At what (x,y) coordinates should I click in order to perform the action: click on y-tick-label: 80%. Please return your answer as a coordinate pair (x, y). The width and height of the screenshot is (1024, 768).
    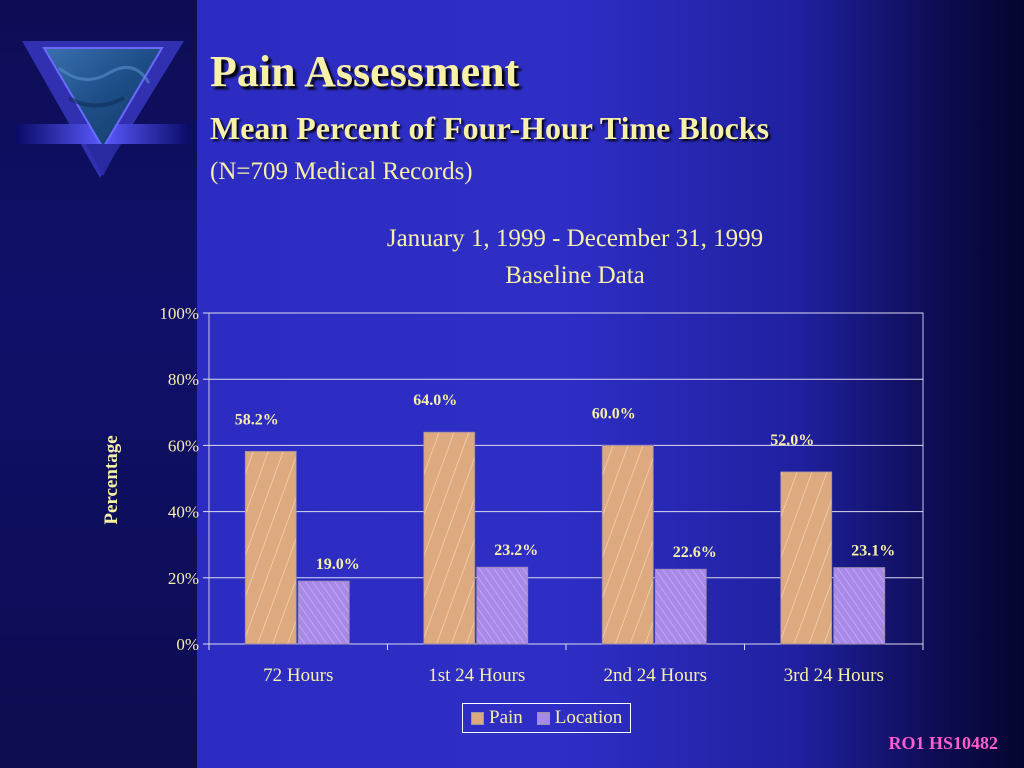
    Looking at the image, I should click on (183, 379).